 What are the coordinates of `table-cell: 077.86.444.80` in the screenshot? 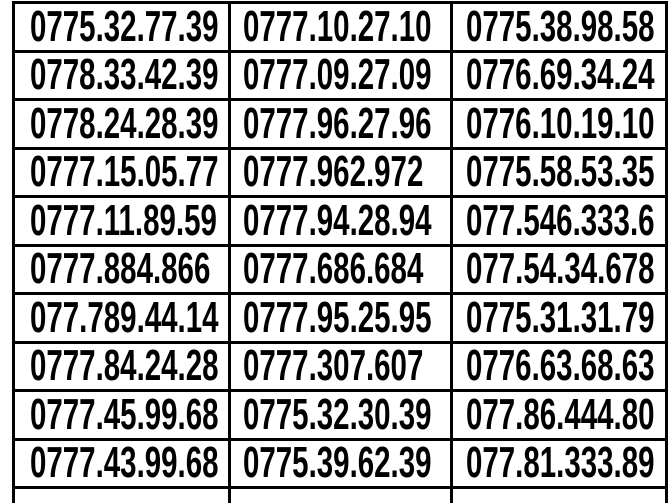 It's located at (560, 416).